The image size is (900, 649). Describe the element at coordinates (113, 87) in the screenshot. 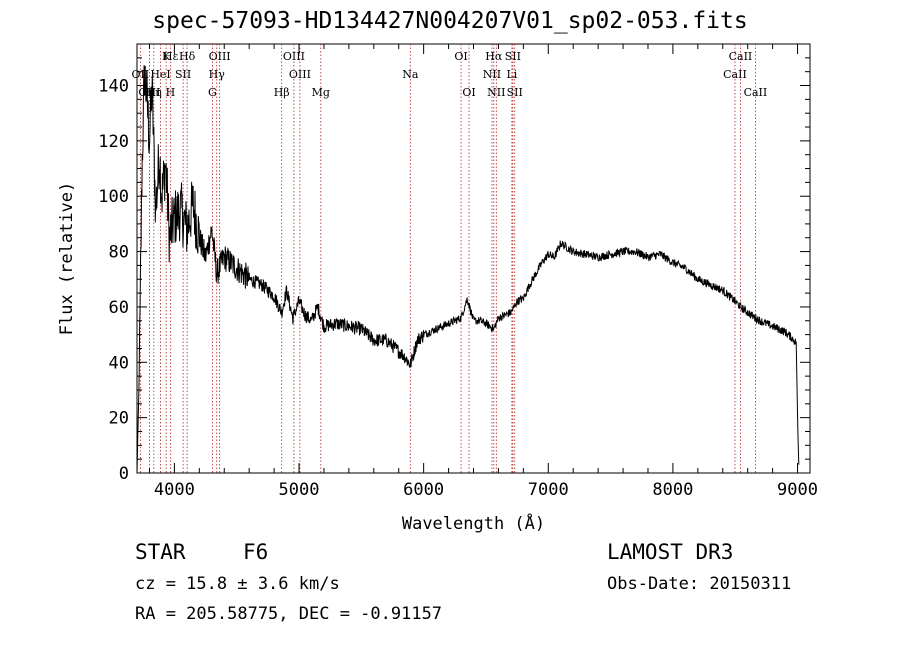

I see `y-tick-label: 140` at that location.